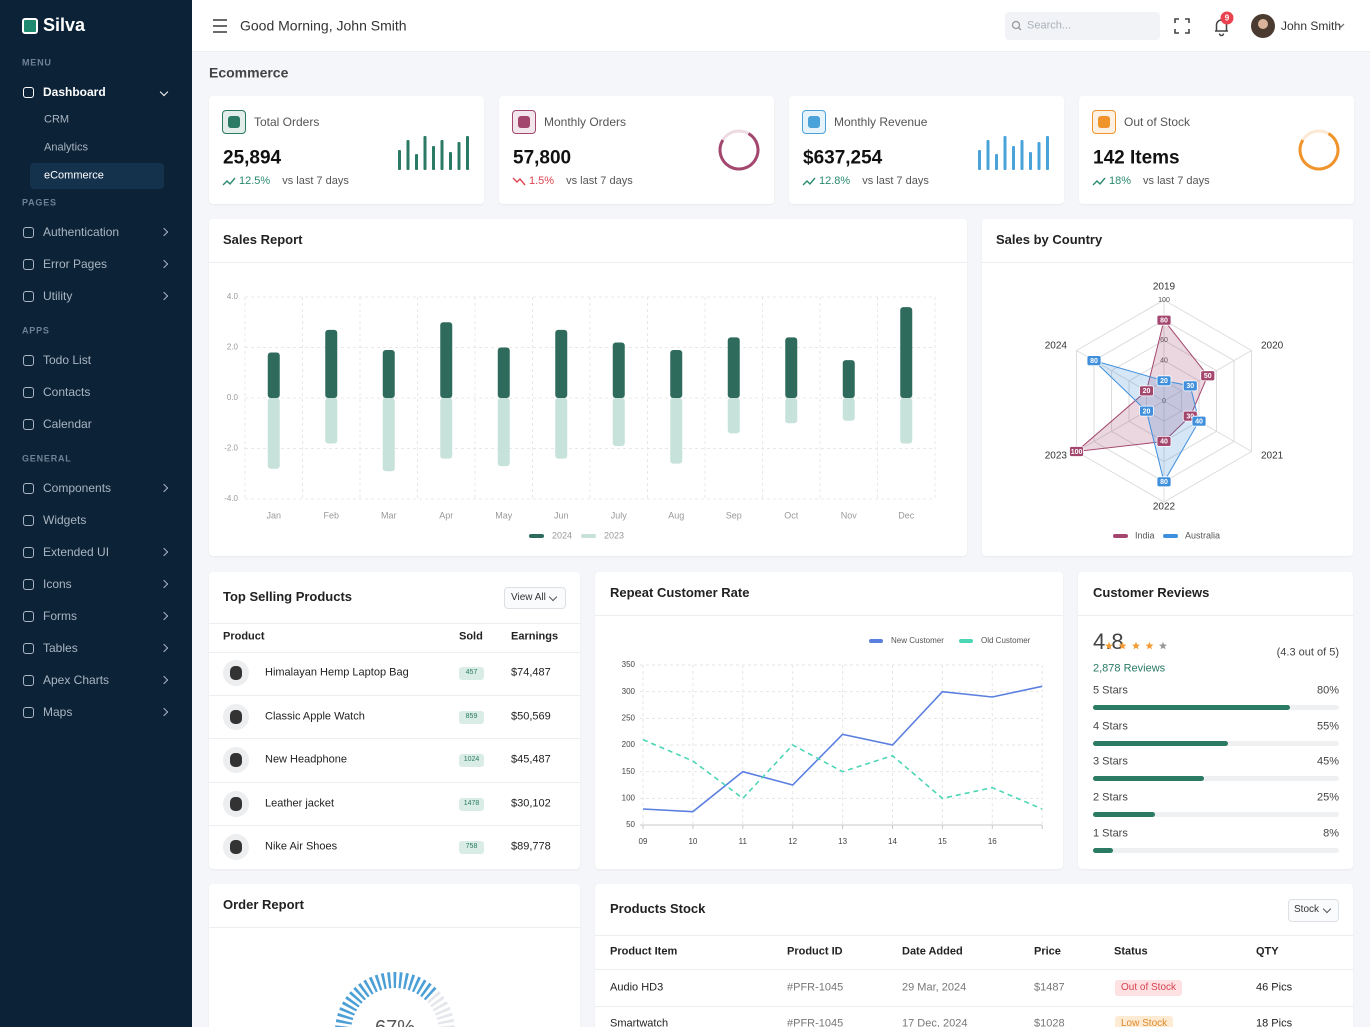 The width and height of the screenshot is (1370, 1027). What do you see at coordinates (1327, 690) in the screenshot?
I see `review-percent: 80%` at bounding box center [1327, 690].